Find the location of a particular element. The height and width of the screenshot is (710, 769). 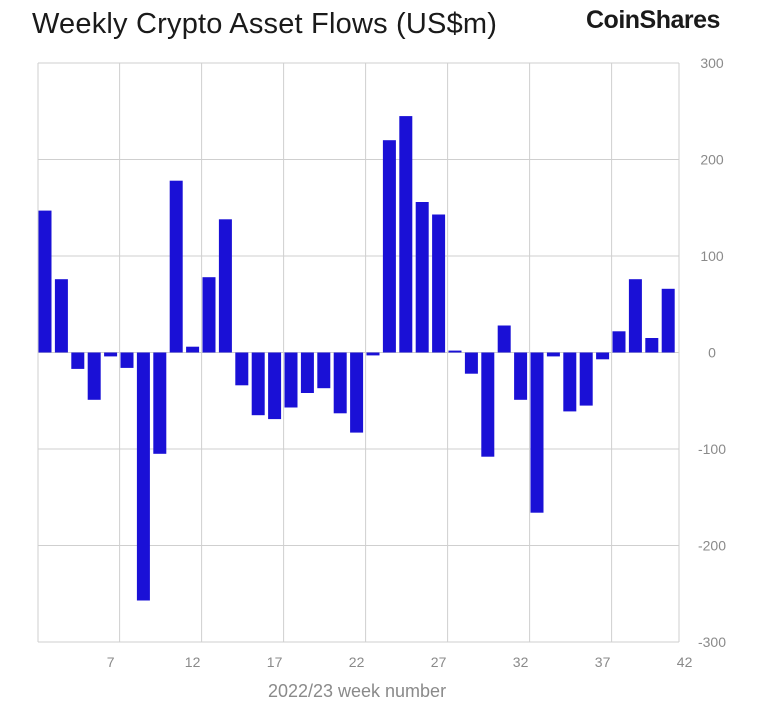

chart-title: Weekly Crypto Asset Flows (US$m) is located at coordinates (265, 24).